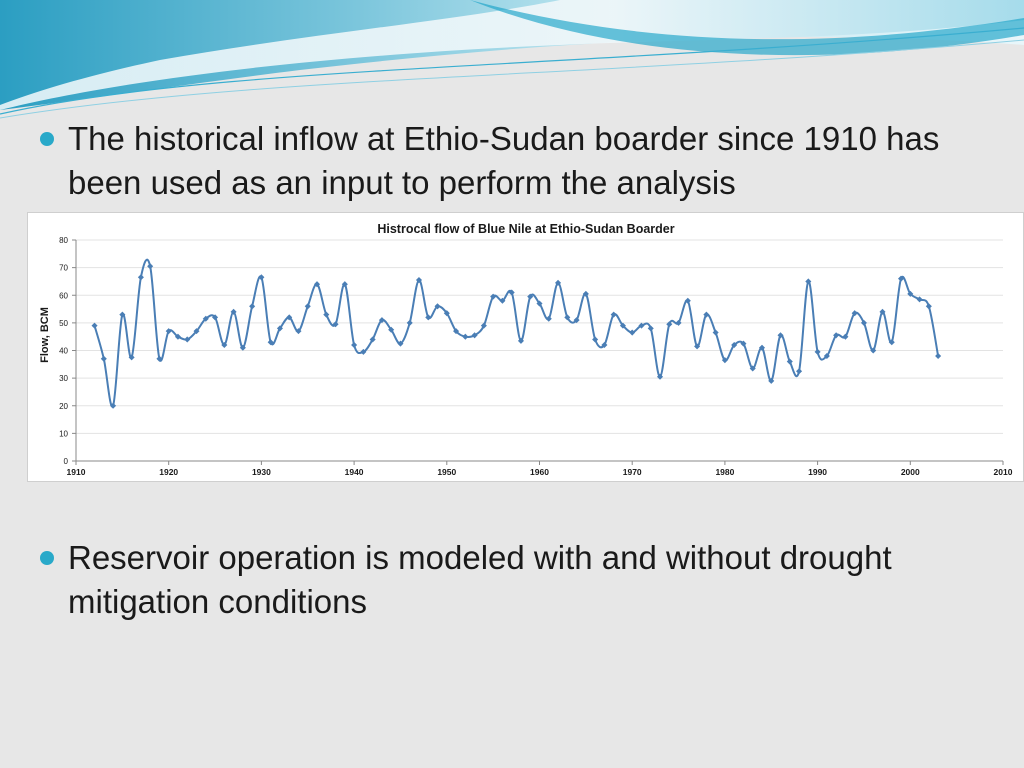 The height and width of the screenshot is (768, 1024). I want to click on x-tick-label: 2010, so click(1003, 472).